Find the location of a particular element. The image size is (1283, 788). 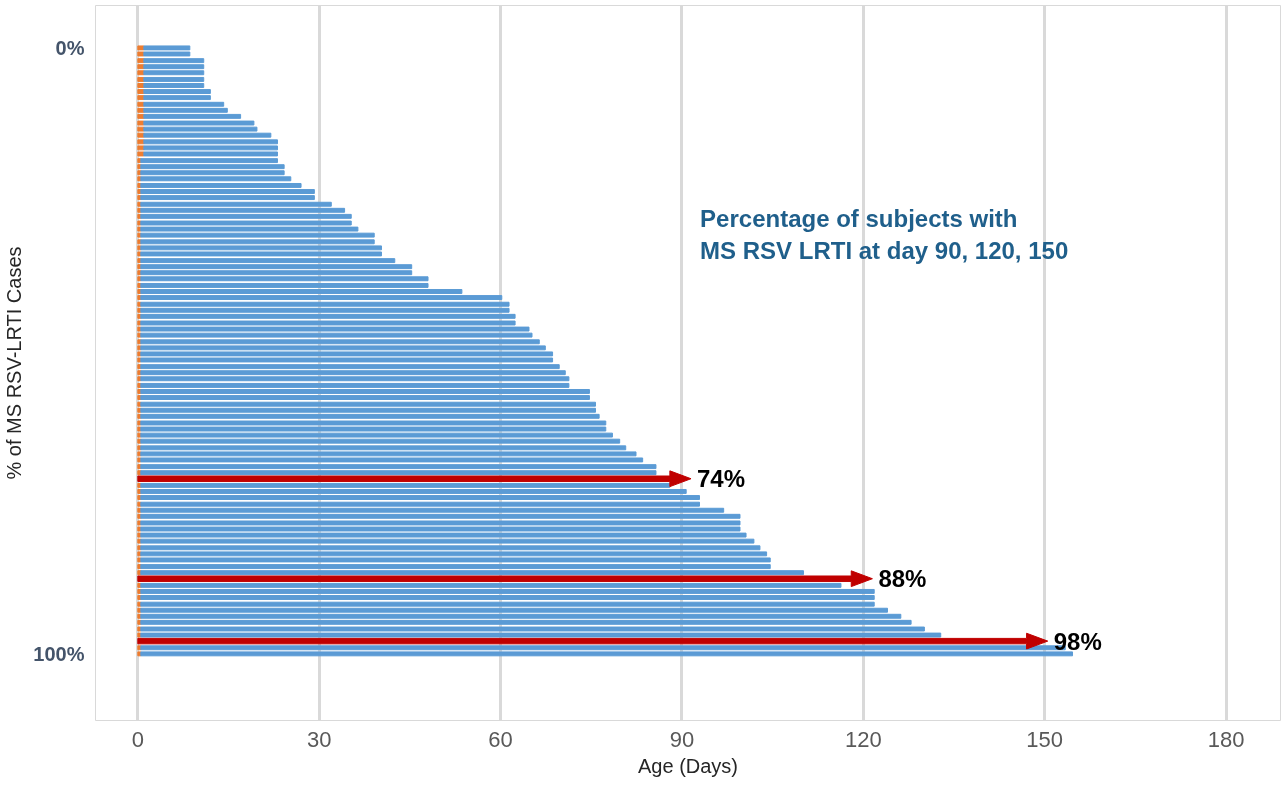

annotation: Percentage of subjects with MS RSV LRTI at day 90, 120, 150 is located at coordinates (884, 234).